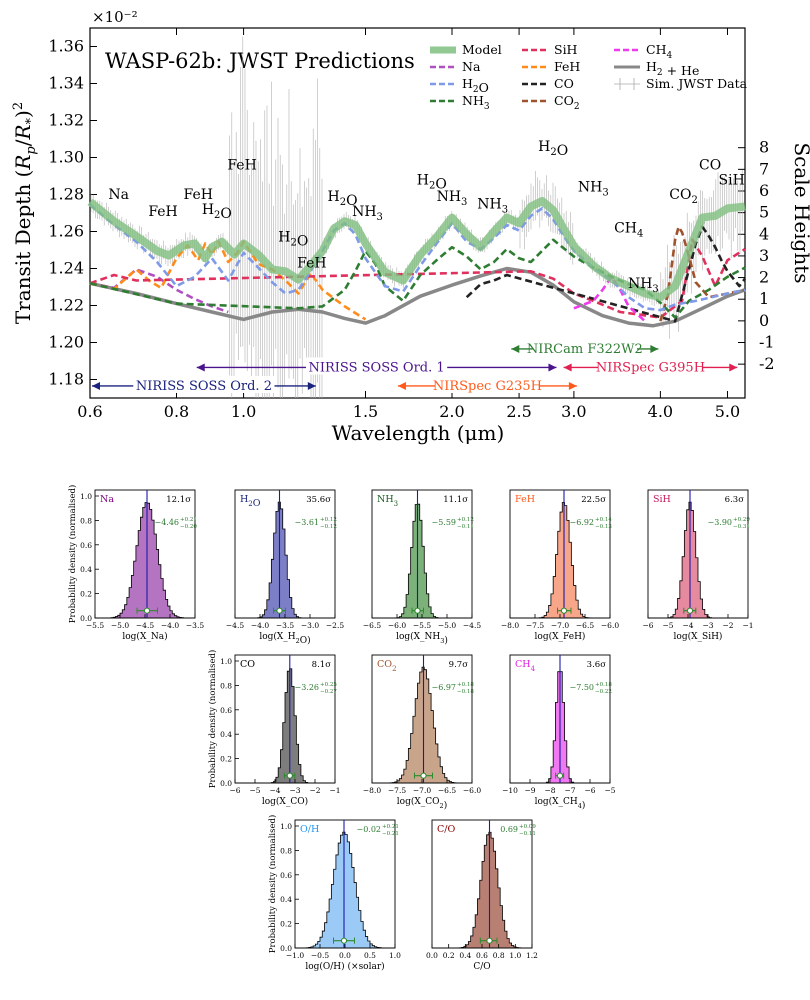 The width and height of the screenshot is (810, 1000). I want to click on spectrum-title: WASP-62b: JWST Predictions, so click(260, 61).